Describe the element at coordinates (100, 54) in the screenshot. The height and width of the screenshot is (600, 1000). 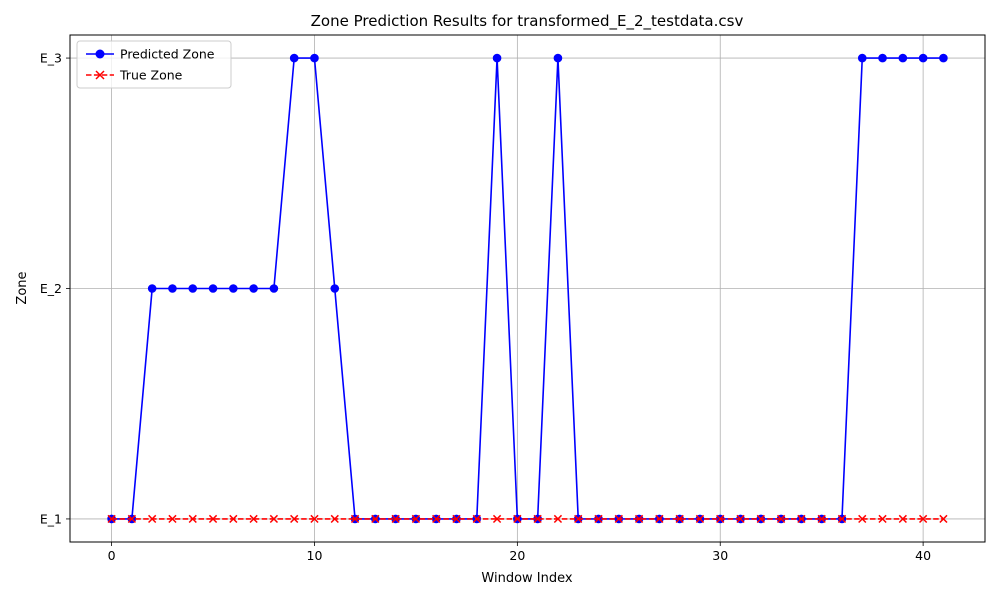
I see `legend-predicted-marker` at that location.